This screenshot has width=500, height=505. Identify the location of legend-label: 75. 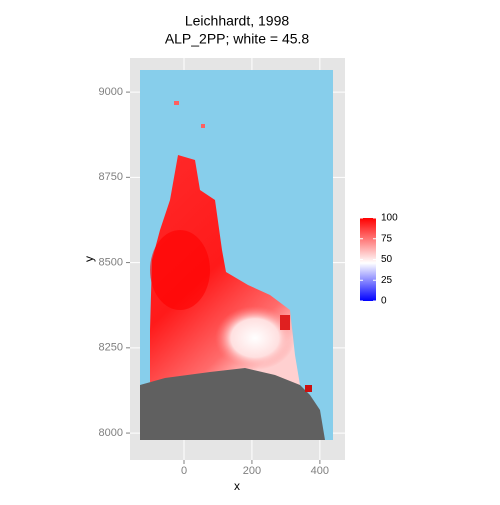
(387, 238).